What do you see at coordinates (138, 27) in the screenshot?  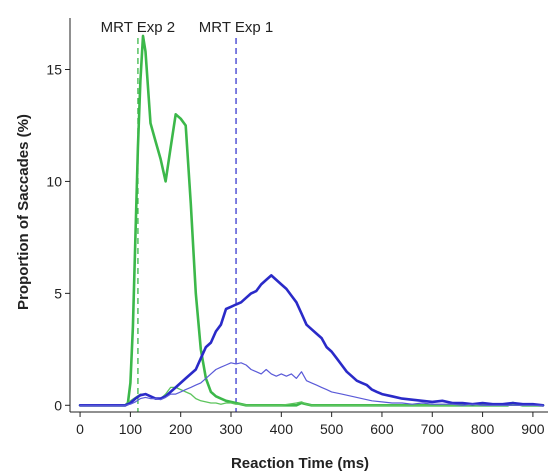 I see `annotation-label: MRT Exp 2` at bounding box center [138, 27].